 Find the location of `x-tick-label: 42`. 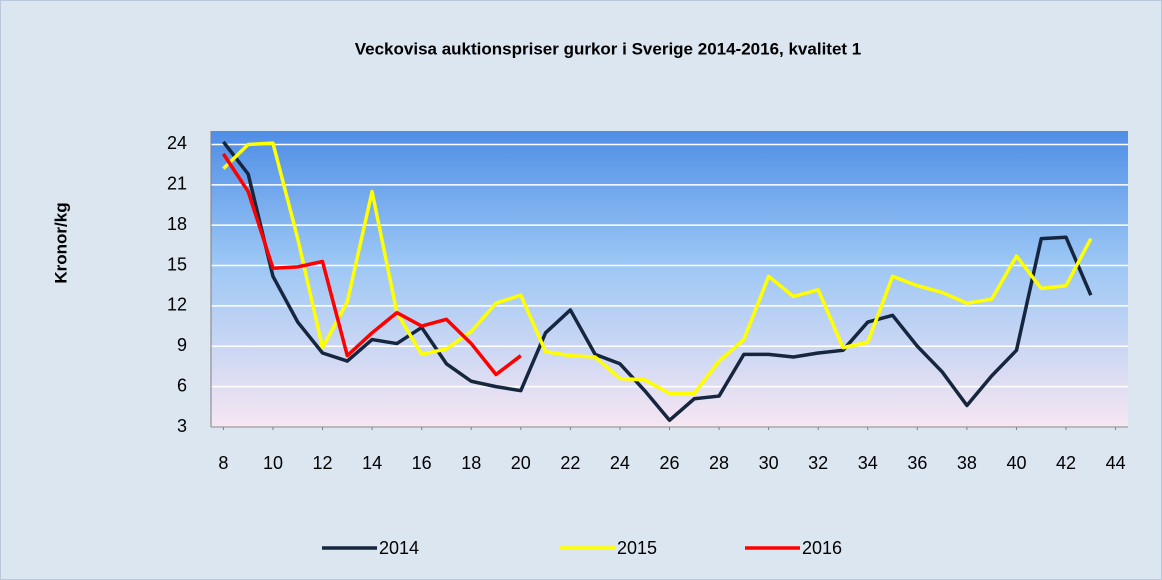

x-tick-label: 42 is located at coordinates (1066, 463).